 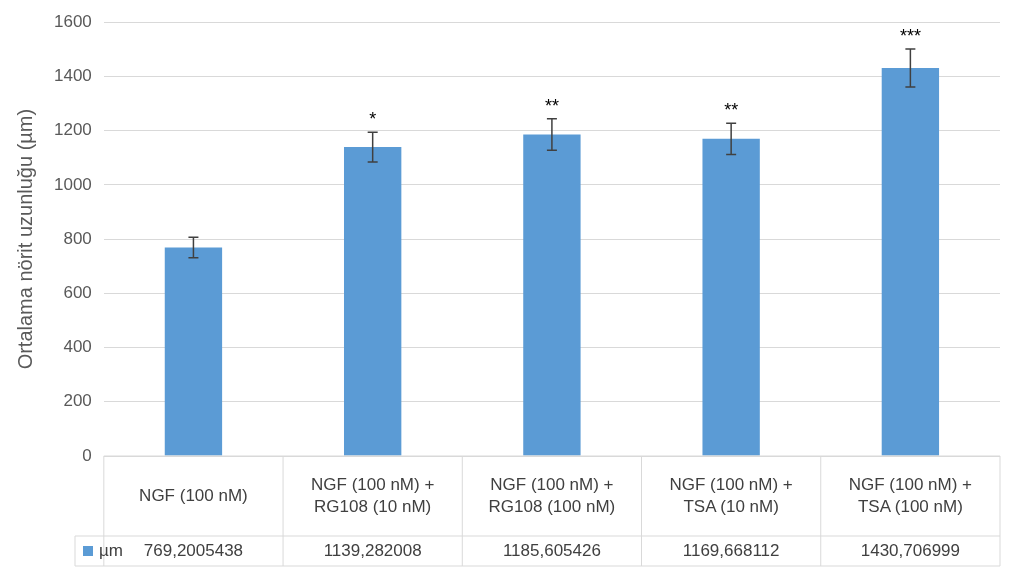 What do you see at coordinates (910, 495) in the screenshot?
I see `x-tick-label: NGF (100 nM) + TSA (100 nM)` at bounding box center [910, 495].